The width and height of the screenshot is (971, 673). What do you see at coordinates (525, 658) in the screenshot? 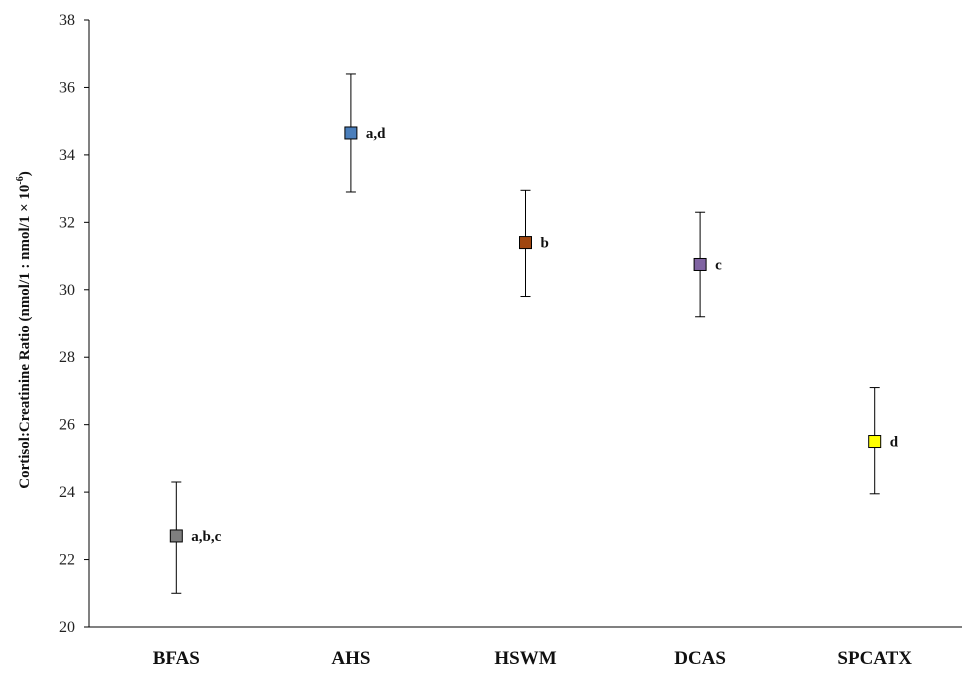
I see `x-category-label: HSWM` at bounding box center [525, 658].